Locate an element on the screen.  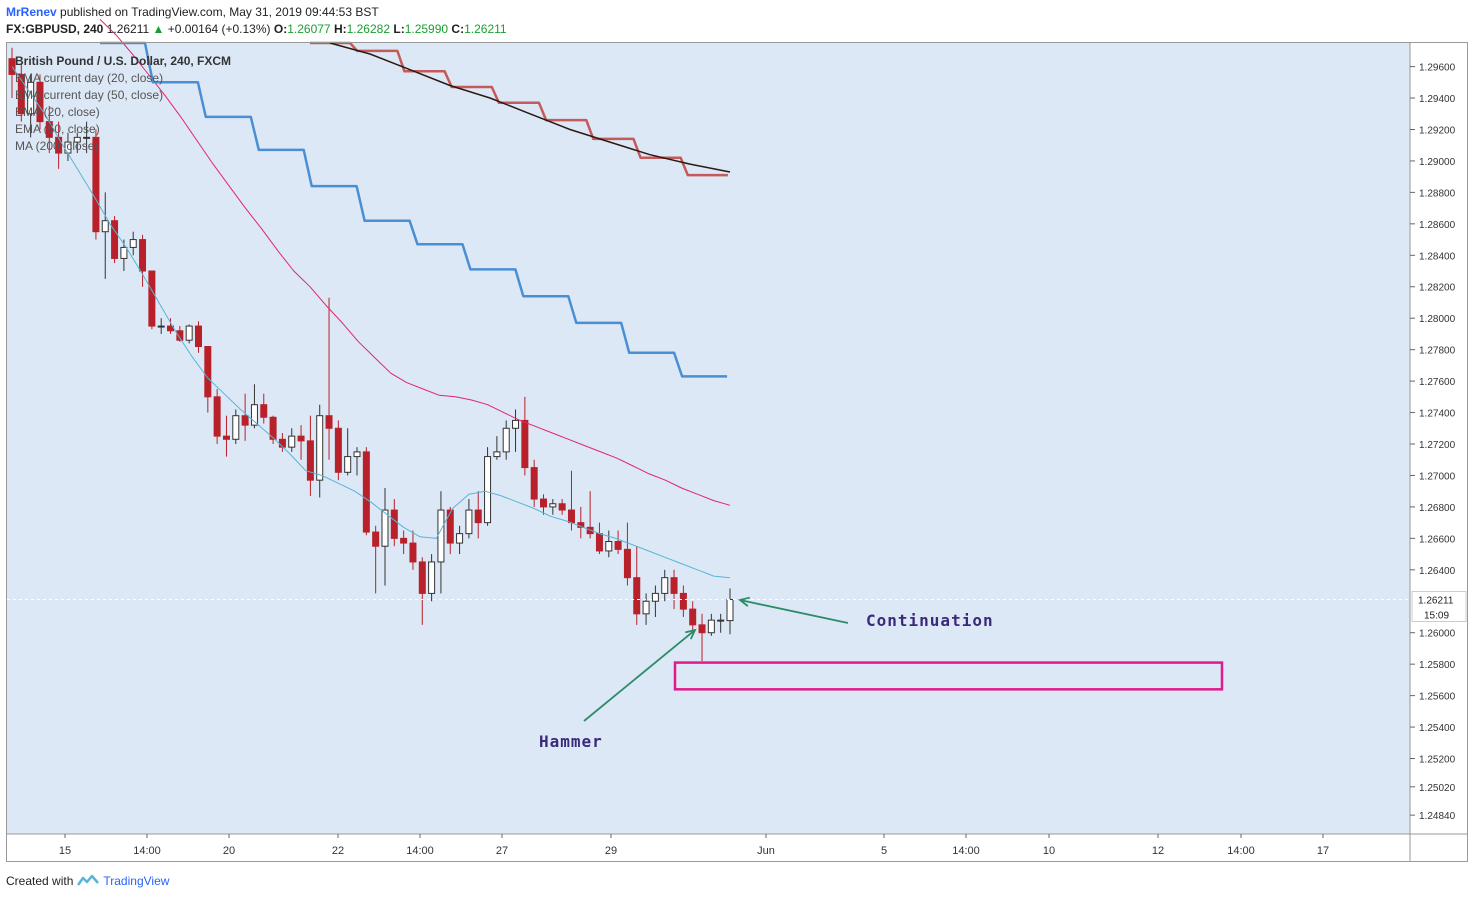
x-tick-label-4: 14:00 is located at coordinates (420, 851).